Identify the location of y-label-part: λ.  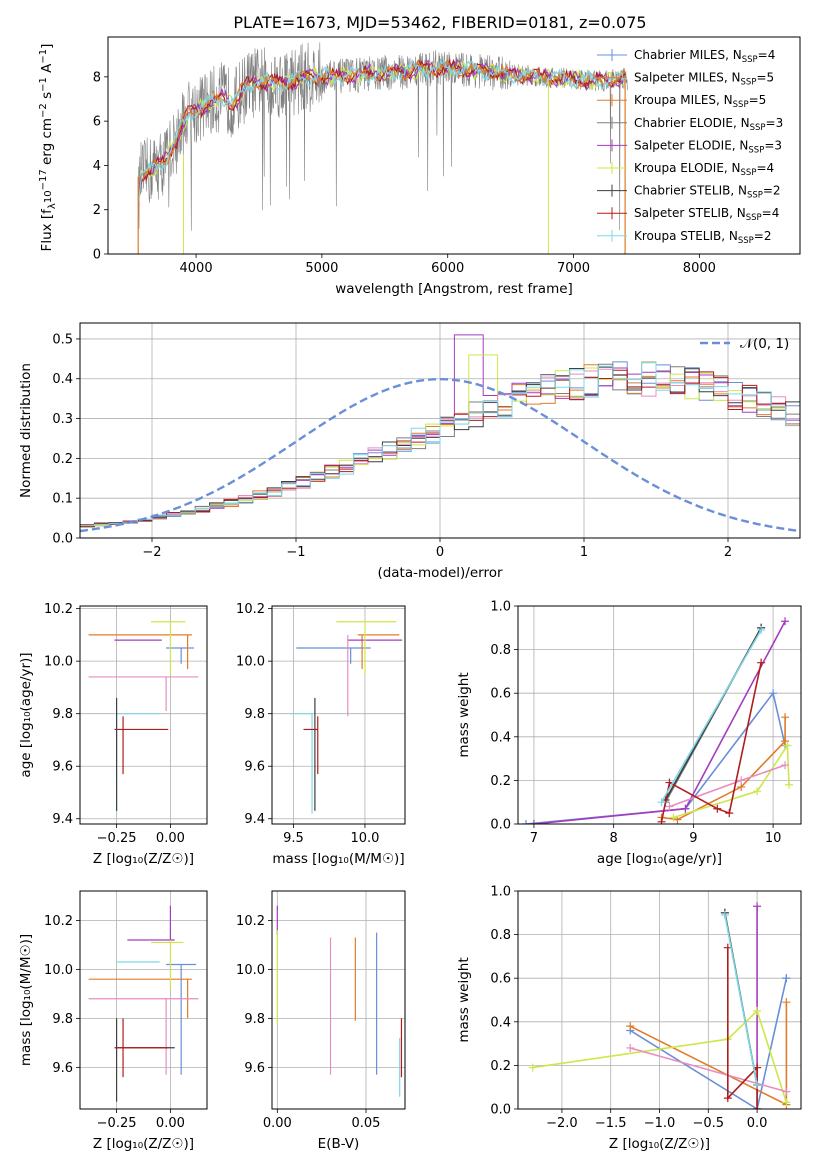
(52, 206).